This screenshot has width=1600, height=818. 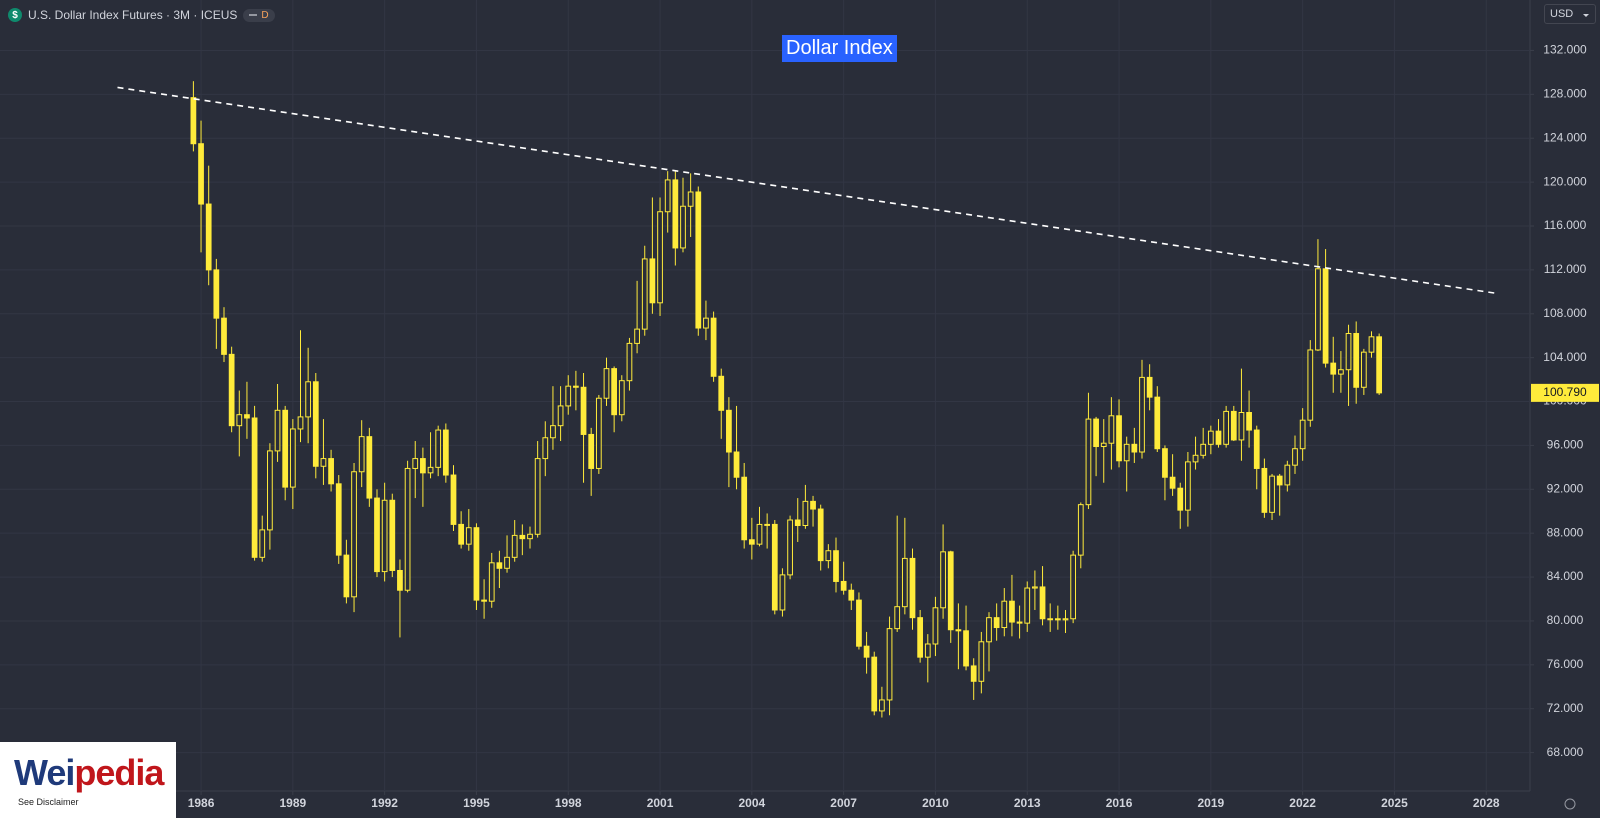 I want to click on y-tick-label: 128.000, so click(x=1565, y=94).